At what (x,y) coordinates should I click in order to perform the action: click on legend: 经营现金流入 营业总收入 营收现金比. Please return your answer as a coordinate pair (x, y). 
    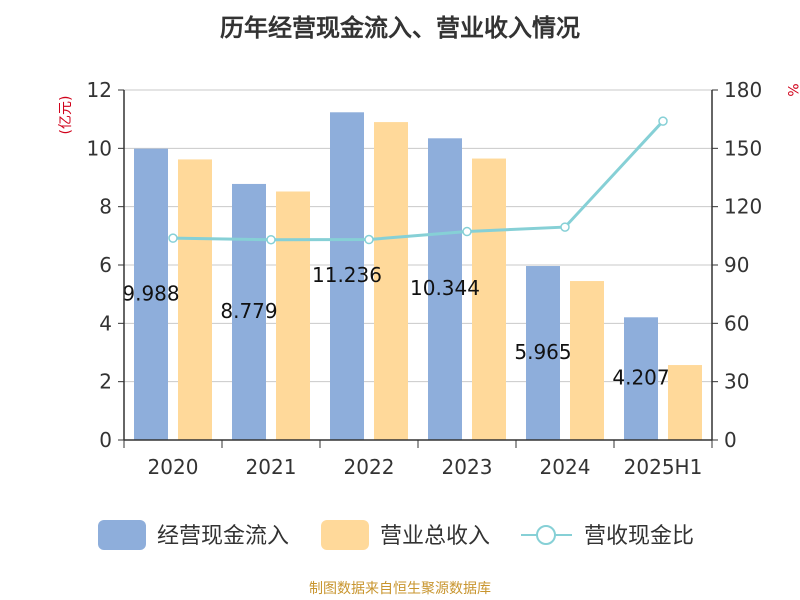
    Looking at the image, I should click on (396, 535).